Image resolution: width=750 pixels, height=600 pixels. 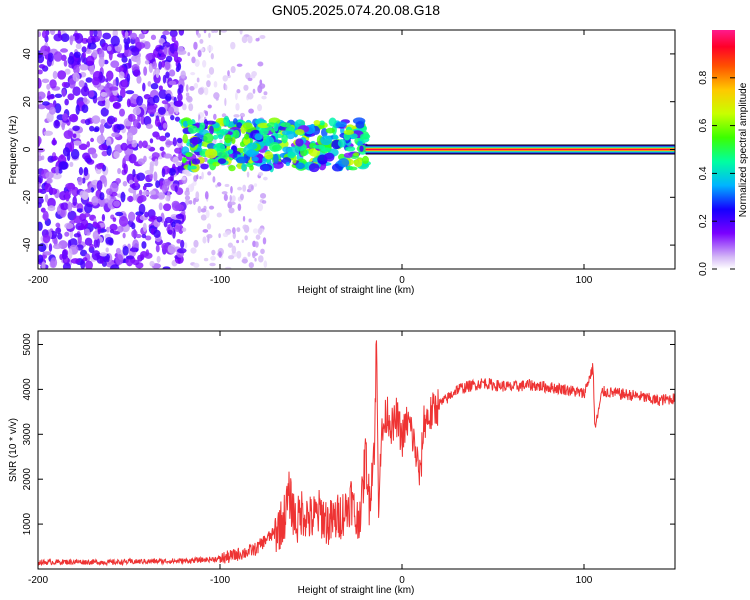 I want to click on snr-y-tick-label: 1000, so click(x=27, y=524).